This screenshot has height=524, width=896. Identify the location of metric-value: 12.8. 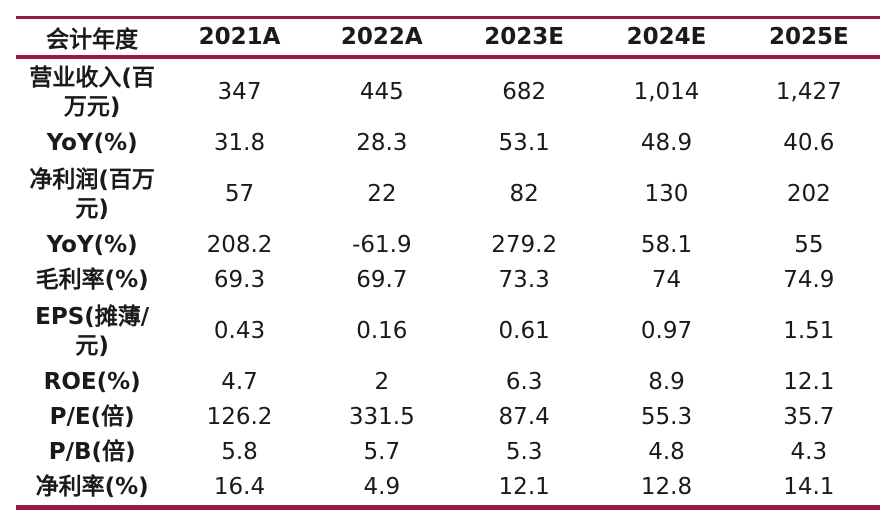
(666, 487).